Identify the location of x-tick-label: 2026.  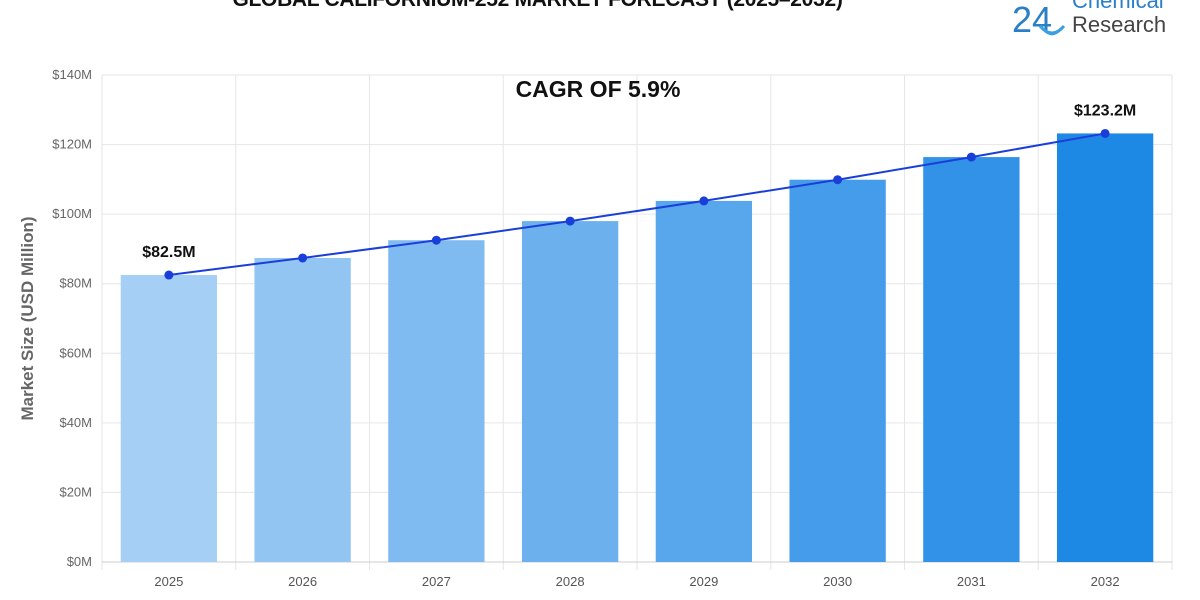
(302, 581).